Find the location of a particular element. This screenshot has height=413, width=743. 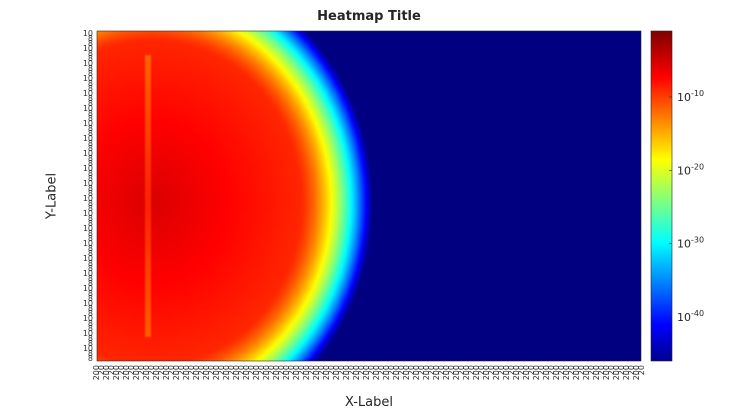

colorbar-tick-label-0: 10-10 is located at coordinates (690, 96).